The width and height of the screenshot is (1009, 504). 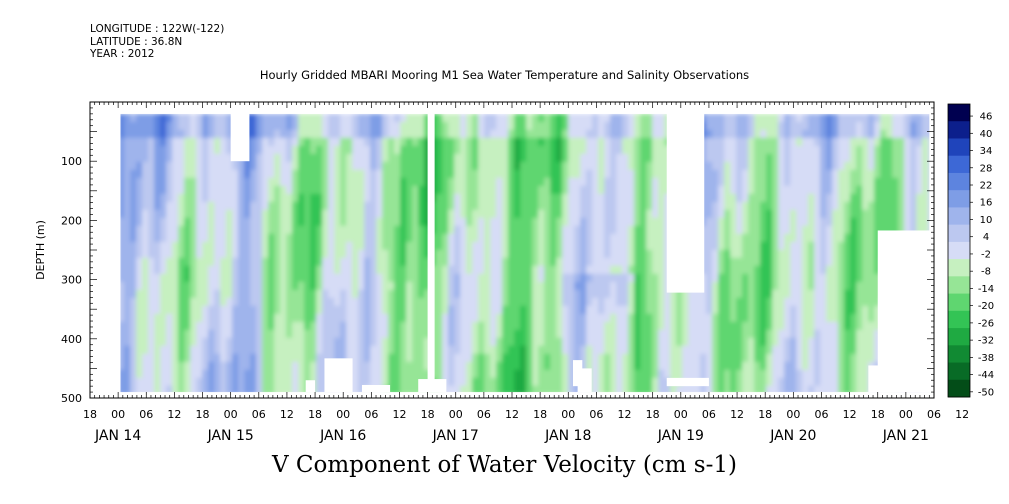 What do you see at coordinates (40, 250) in the screenshot?
I see `y-axis-label: DEPTH (m)` at bounding box center [40, 250].